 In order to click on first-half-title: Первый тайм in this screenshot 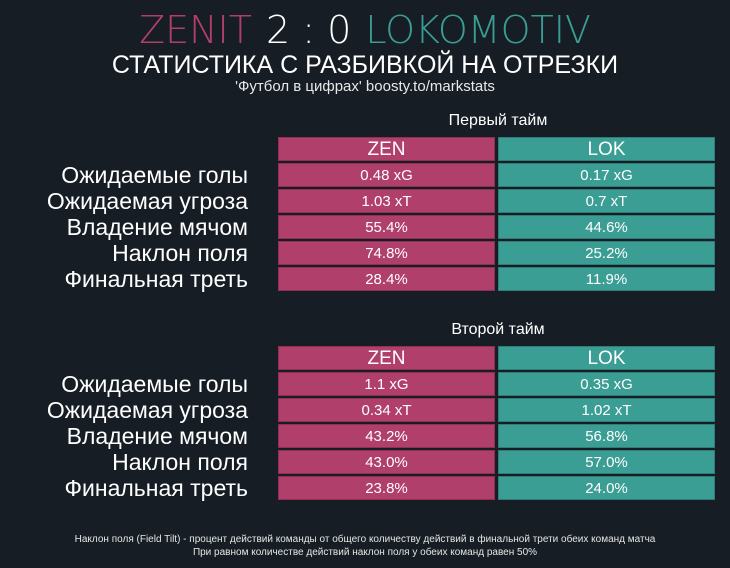, I will do `click(498, 120)`.